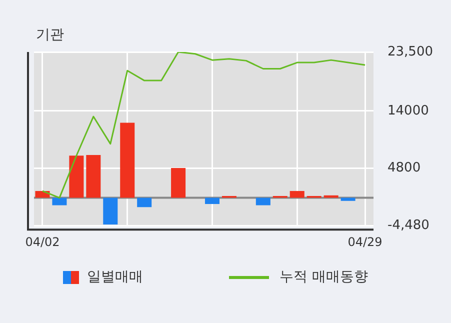  I want to click on y-tick-label: -4,480, so click(409, 225).